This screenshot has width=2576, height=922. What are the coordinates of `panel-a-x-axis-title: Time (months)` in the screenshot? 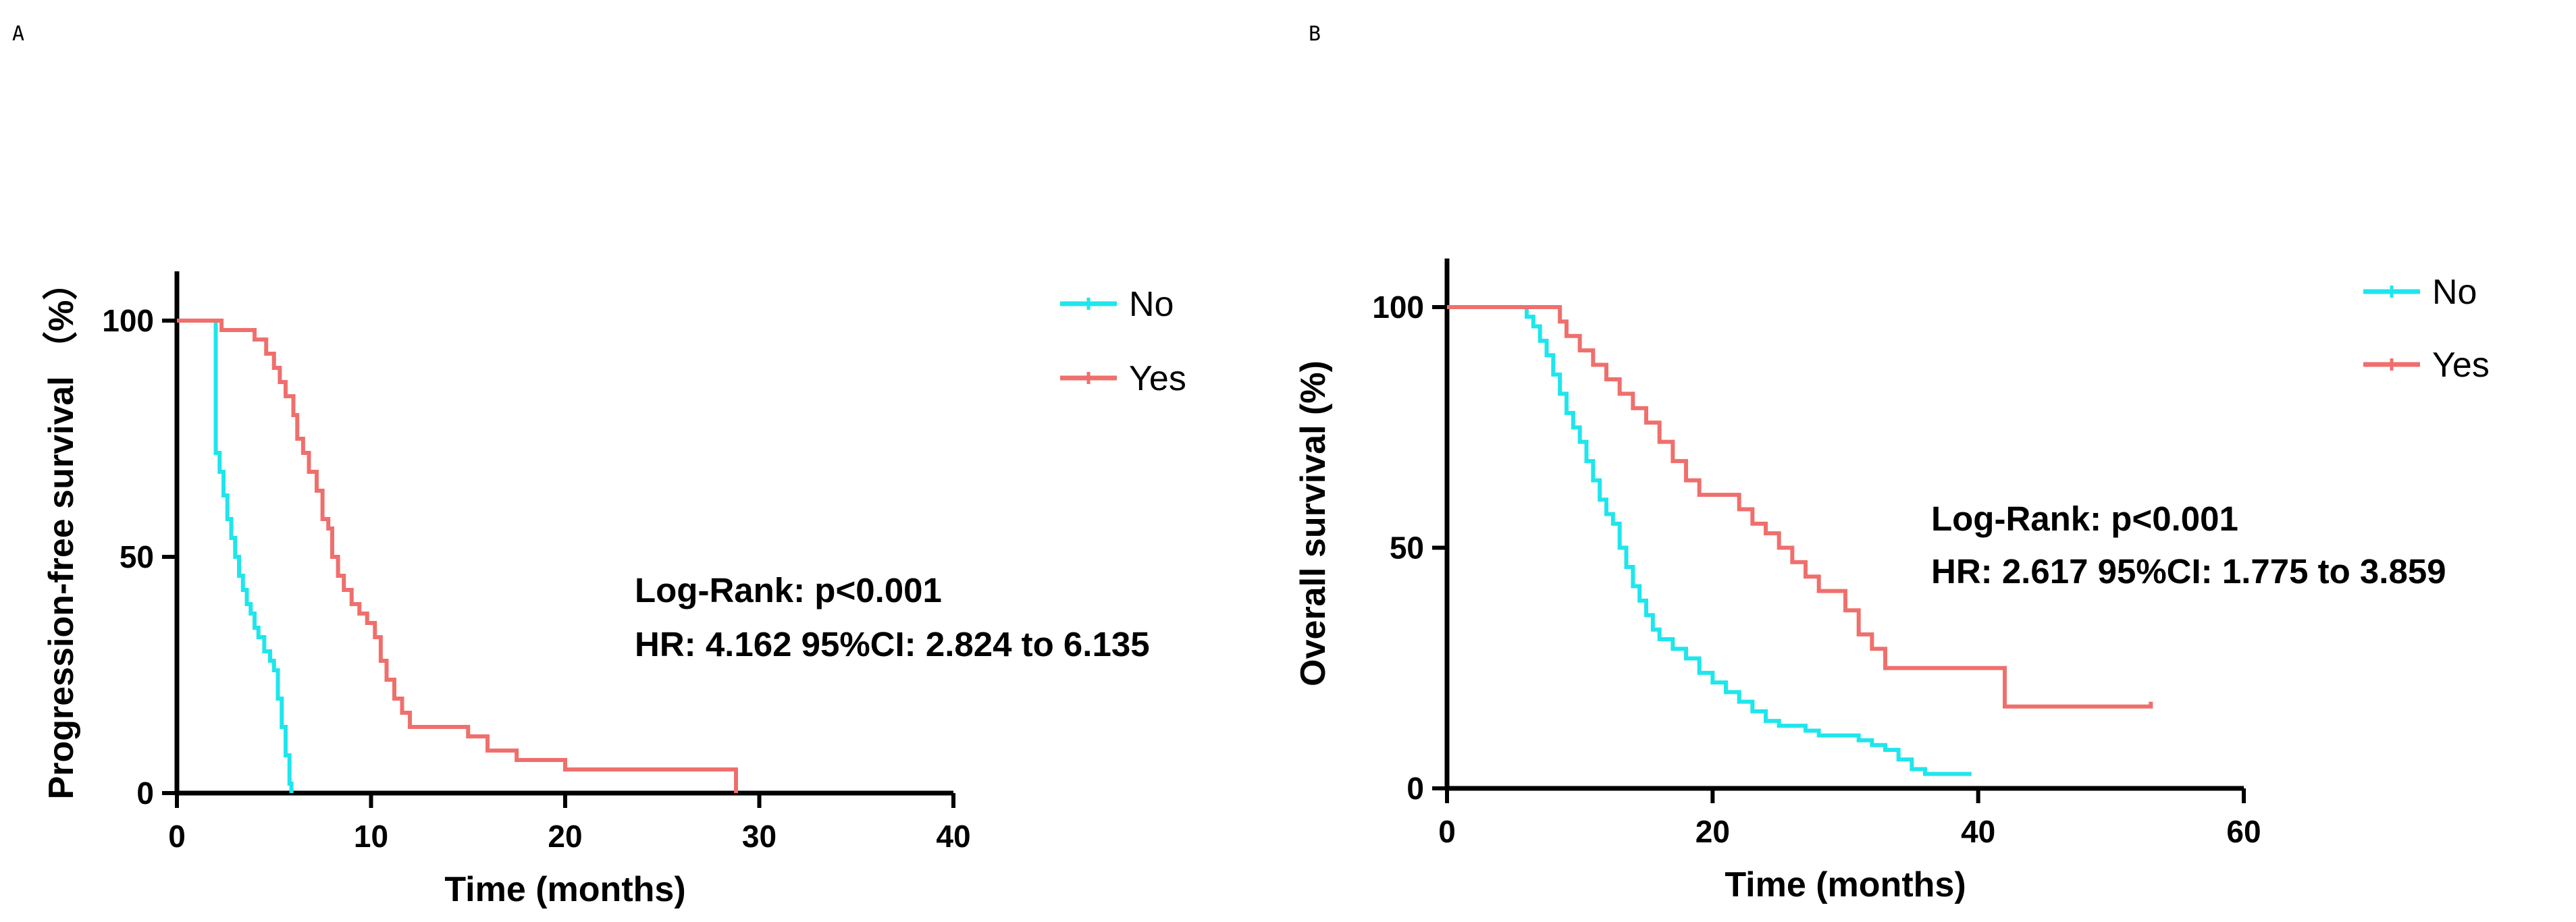 It's located at (564, 890).